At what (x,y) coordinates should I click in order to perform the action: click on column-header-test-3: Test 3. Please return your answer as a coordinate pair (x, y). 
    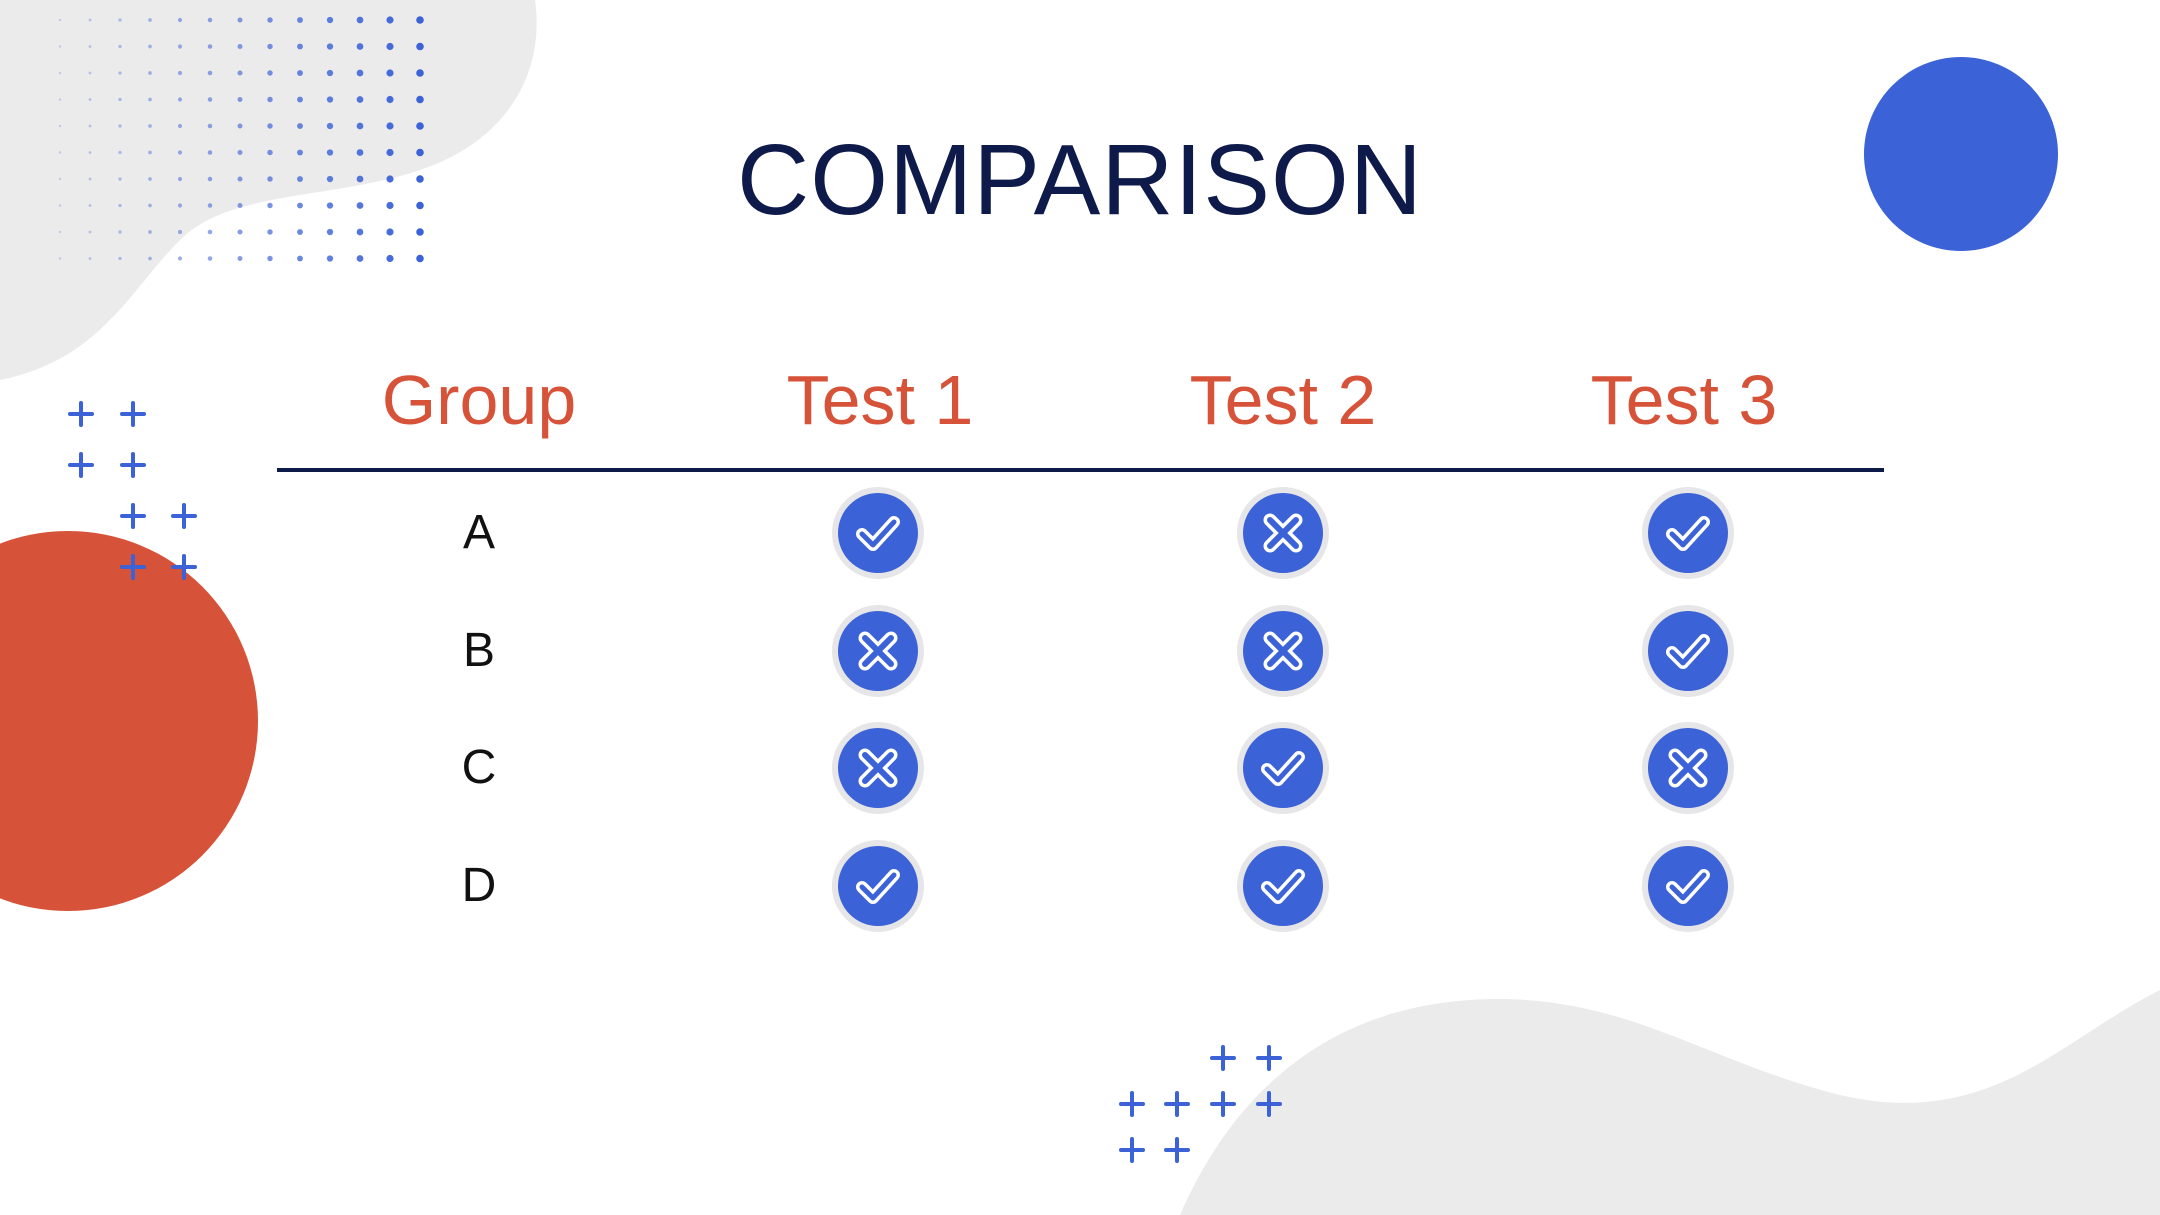
    Looking at the image, I should click on (1684, 400).